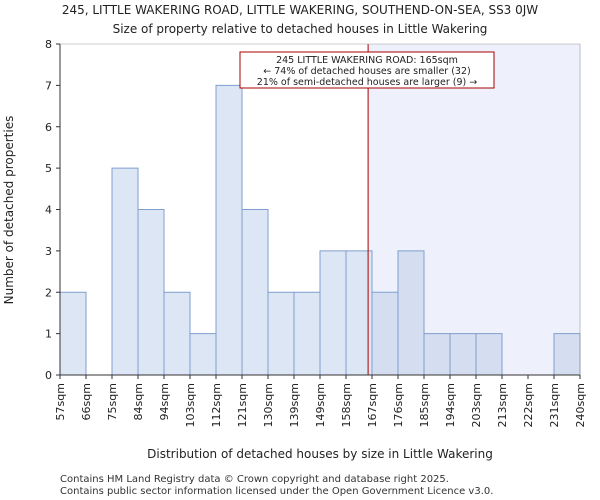 The image size is (600, 500). Describe the element at coordinates (294, 405) in the screenshot. I see `x-tick-label-139sqm: 139sqm` at that location.